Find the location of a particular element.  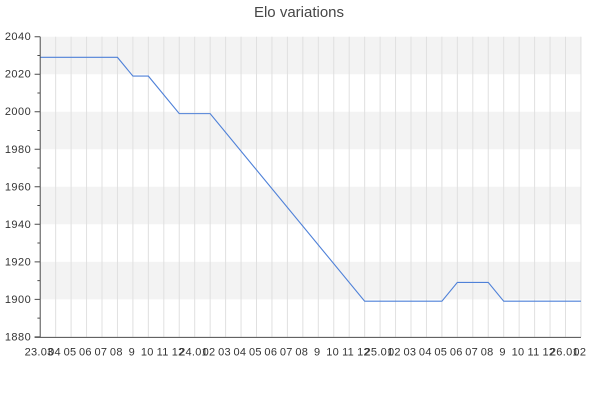

svg-text: 25.01 is located at coordinates (378, 353).